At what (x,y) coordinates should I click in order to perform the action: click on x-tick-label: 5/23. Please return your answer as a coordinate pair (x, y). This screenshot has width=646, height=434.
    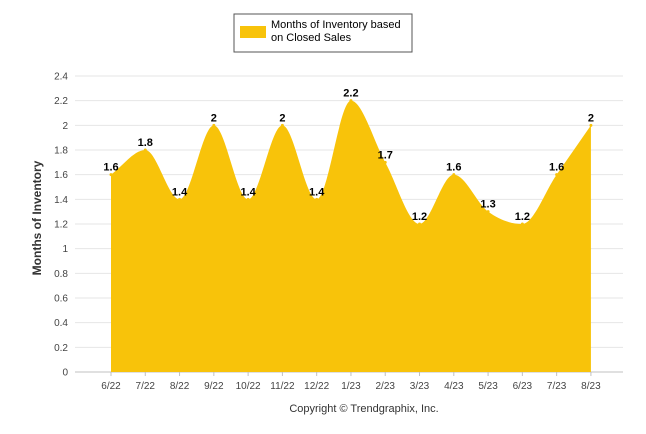
    Looking at the image, I should click on (488, 386).